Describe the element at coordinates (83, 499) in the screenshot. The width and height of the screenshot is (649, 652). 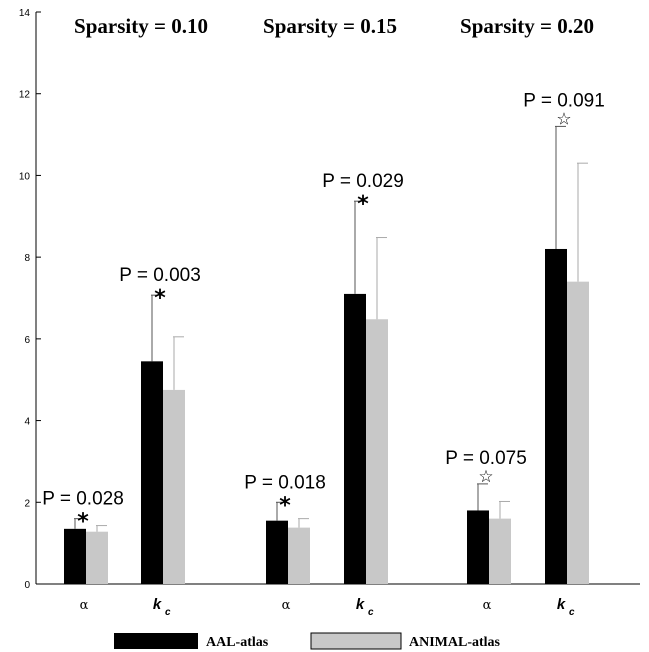
I see `p-value-label: P = 0.028` at that location.